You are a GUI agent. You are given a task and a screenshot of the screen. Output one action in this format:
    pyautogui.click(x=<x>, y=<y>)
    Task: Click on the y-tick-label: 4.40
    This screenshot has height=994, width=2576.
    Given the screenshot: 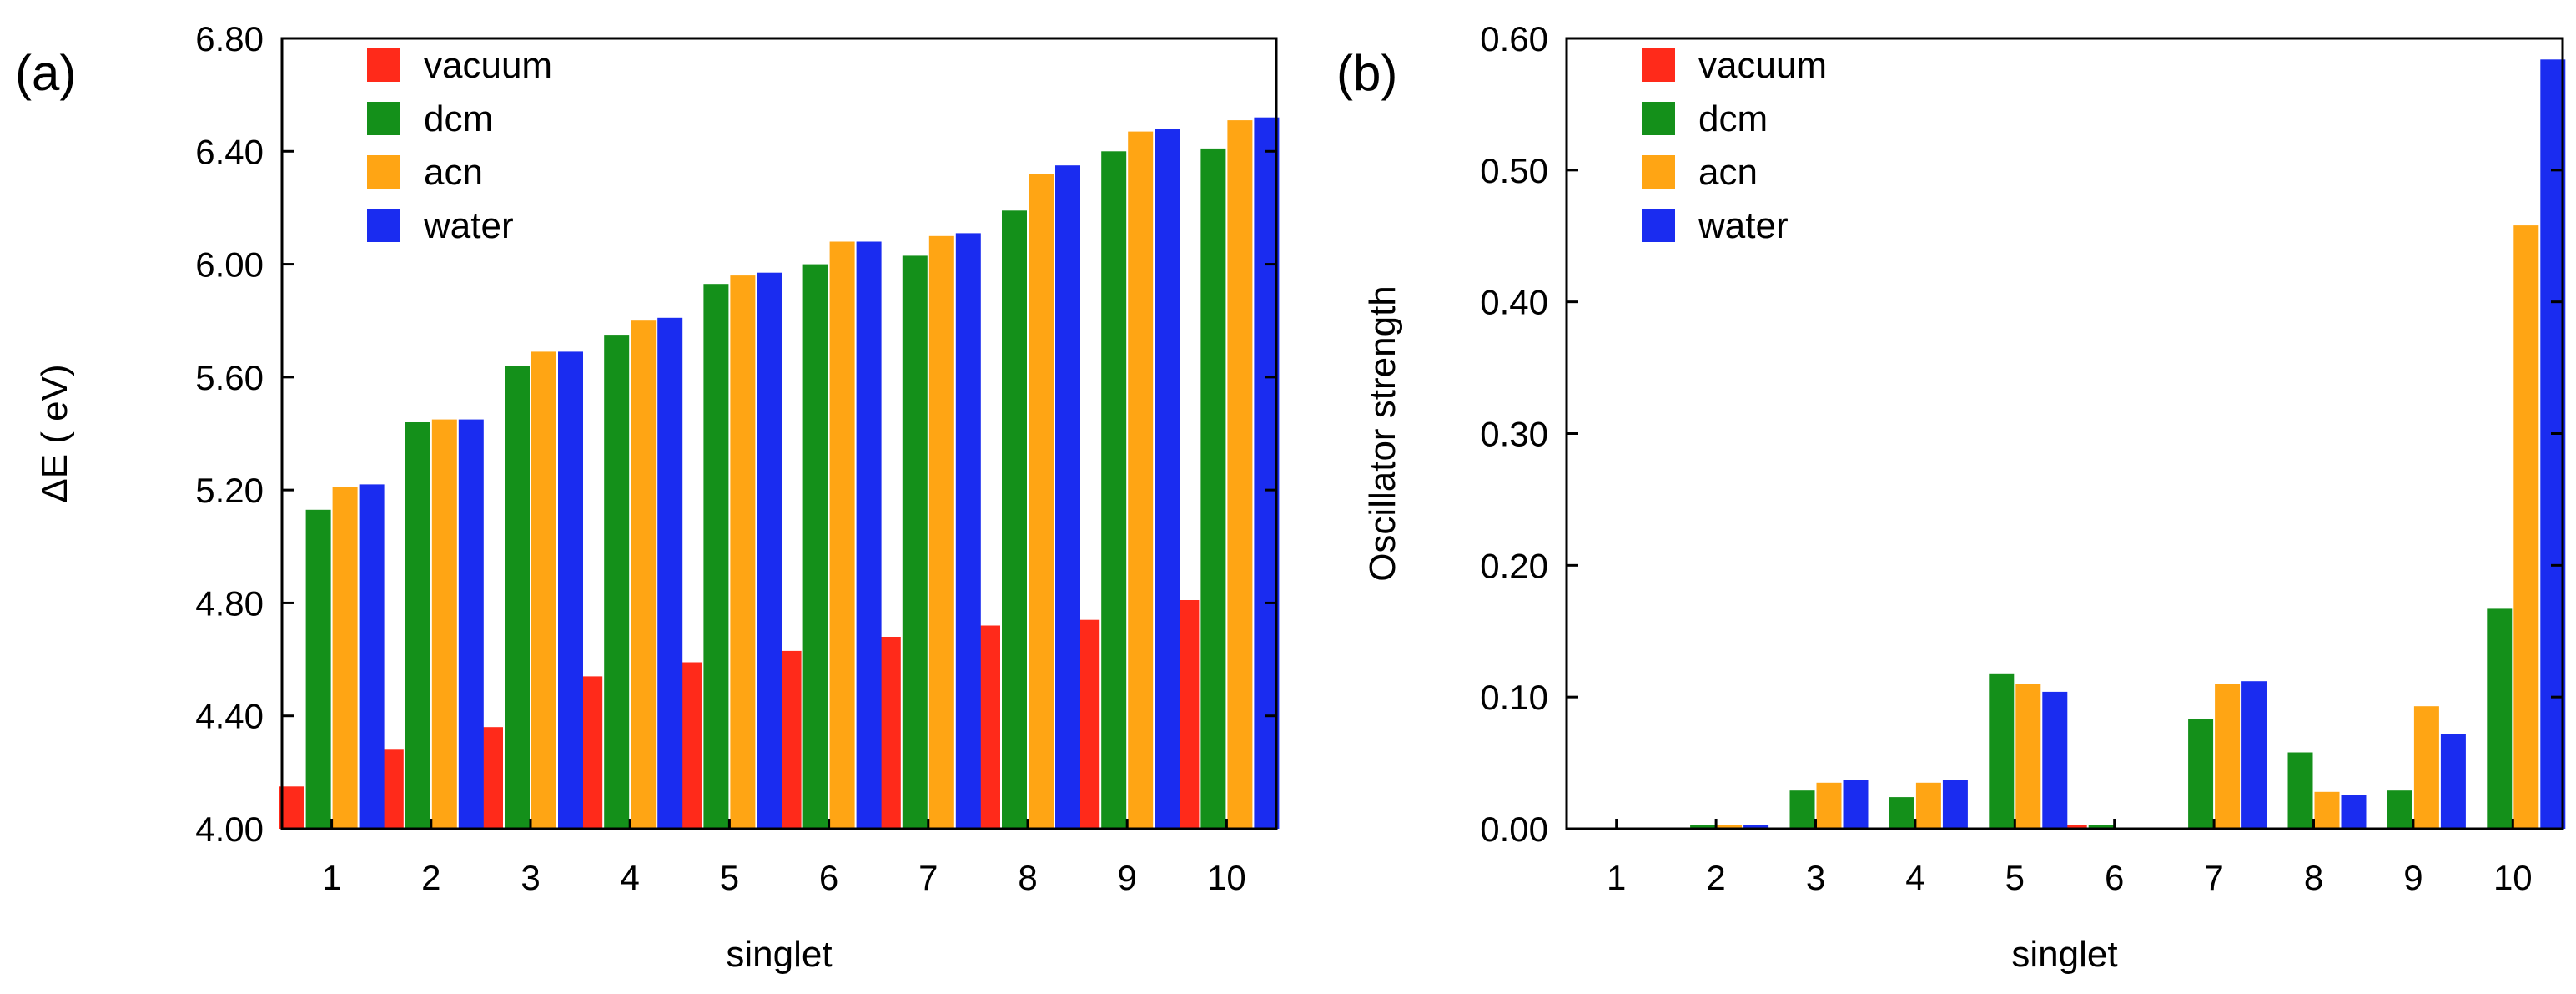 What is the action you would take?
    pyautogui.click(x=229, y=716)
    